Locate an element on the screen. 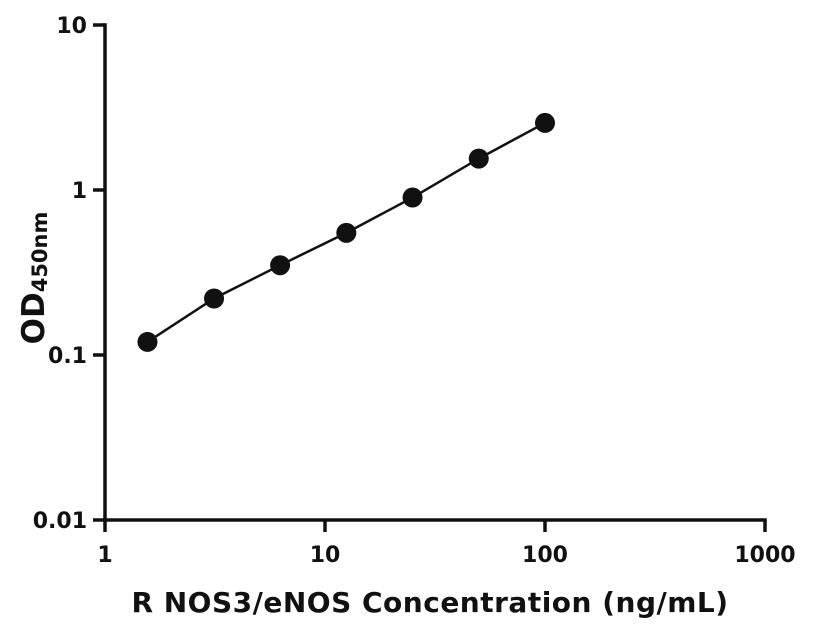 The image size is (816, 640). y-tick-label: 0.1 is located at coordinates (67, 356).